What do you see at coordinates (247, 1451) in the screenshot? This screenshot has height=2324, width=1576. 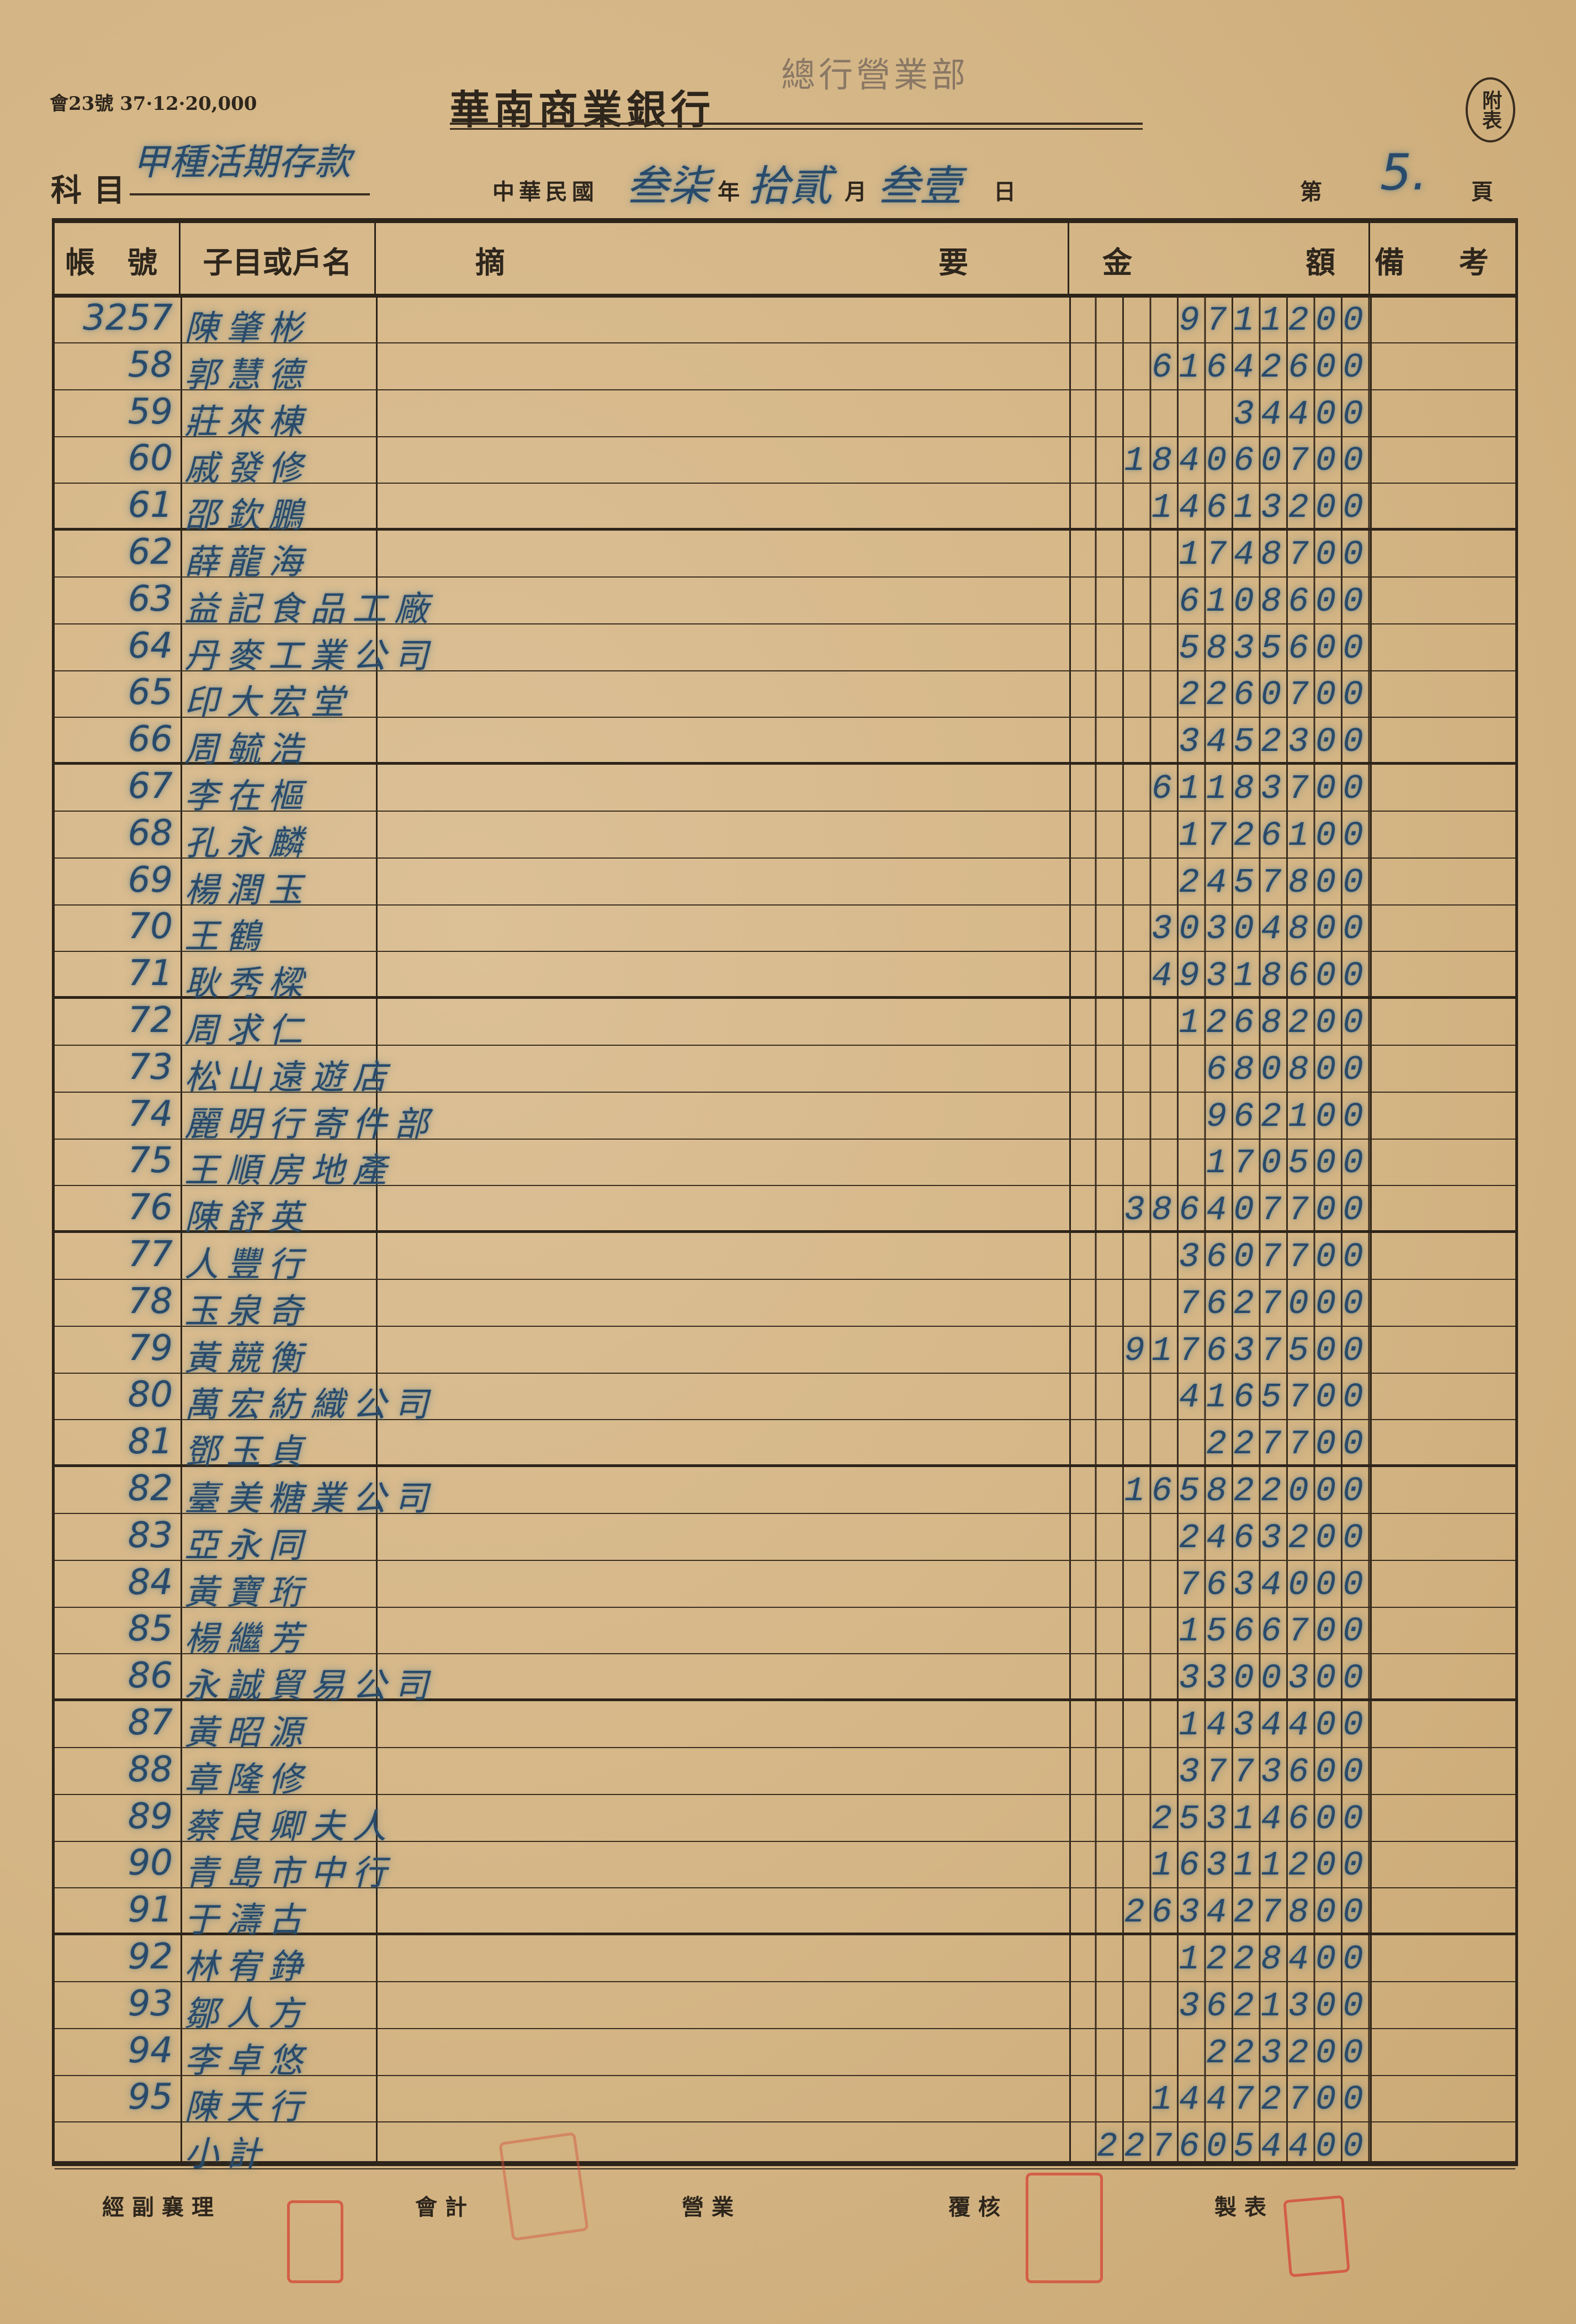 I see `account-name: 鄧玉貞` at bounding box center [247, 1451].